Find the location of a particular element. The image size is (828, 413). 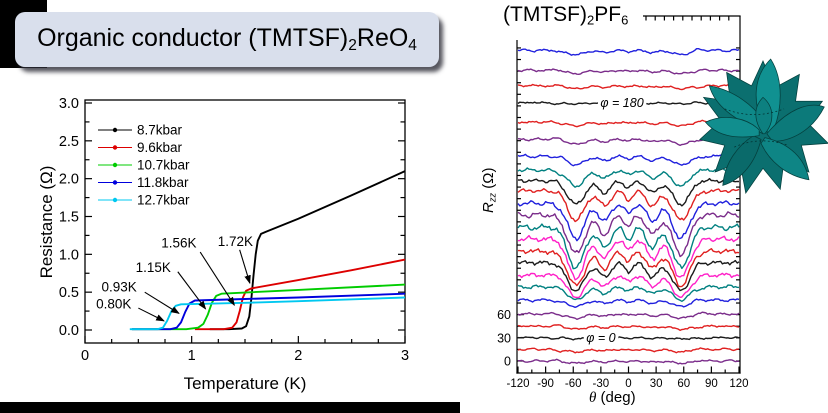

left-chart-xlabel: Temperature (K) is located at coordinates (245, 383).